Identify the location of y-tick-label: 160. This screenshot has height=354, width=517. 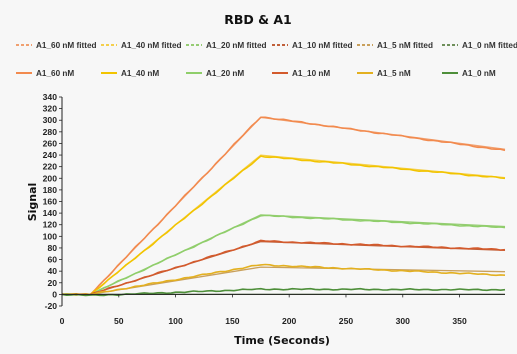
(50, 202).